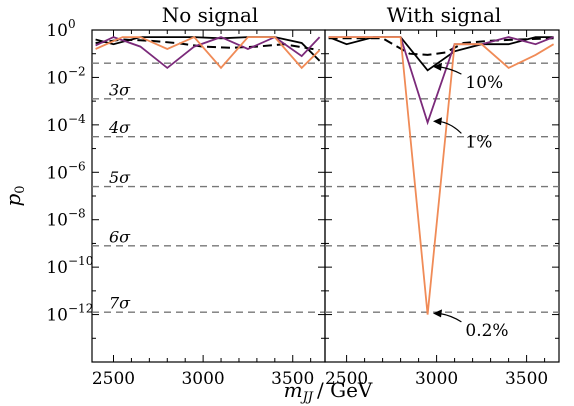  Describe the element at coordinates (484, 83) in the screenshot. I see `annotation-label-0: 10%` at that location.